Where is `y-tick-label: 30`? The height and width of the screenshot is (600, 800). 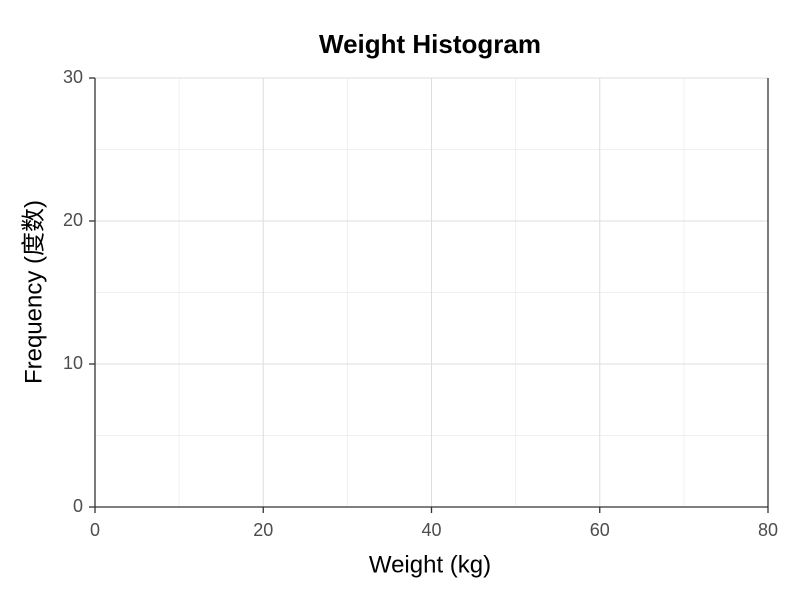 y-tick-label: 30 is located at coordinates (73, 77).